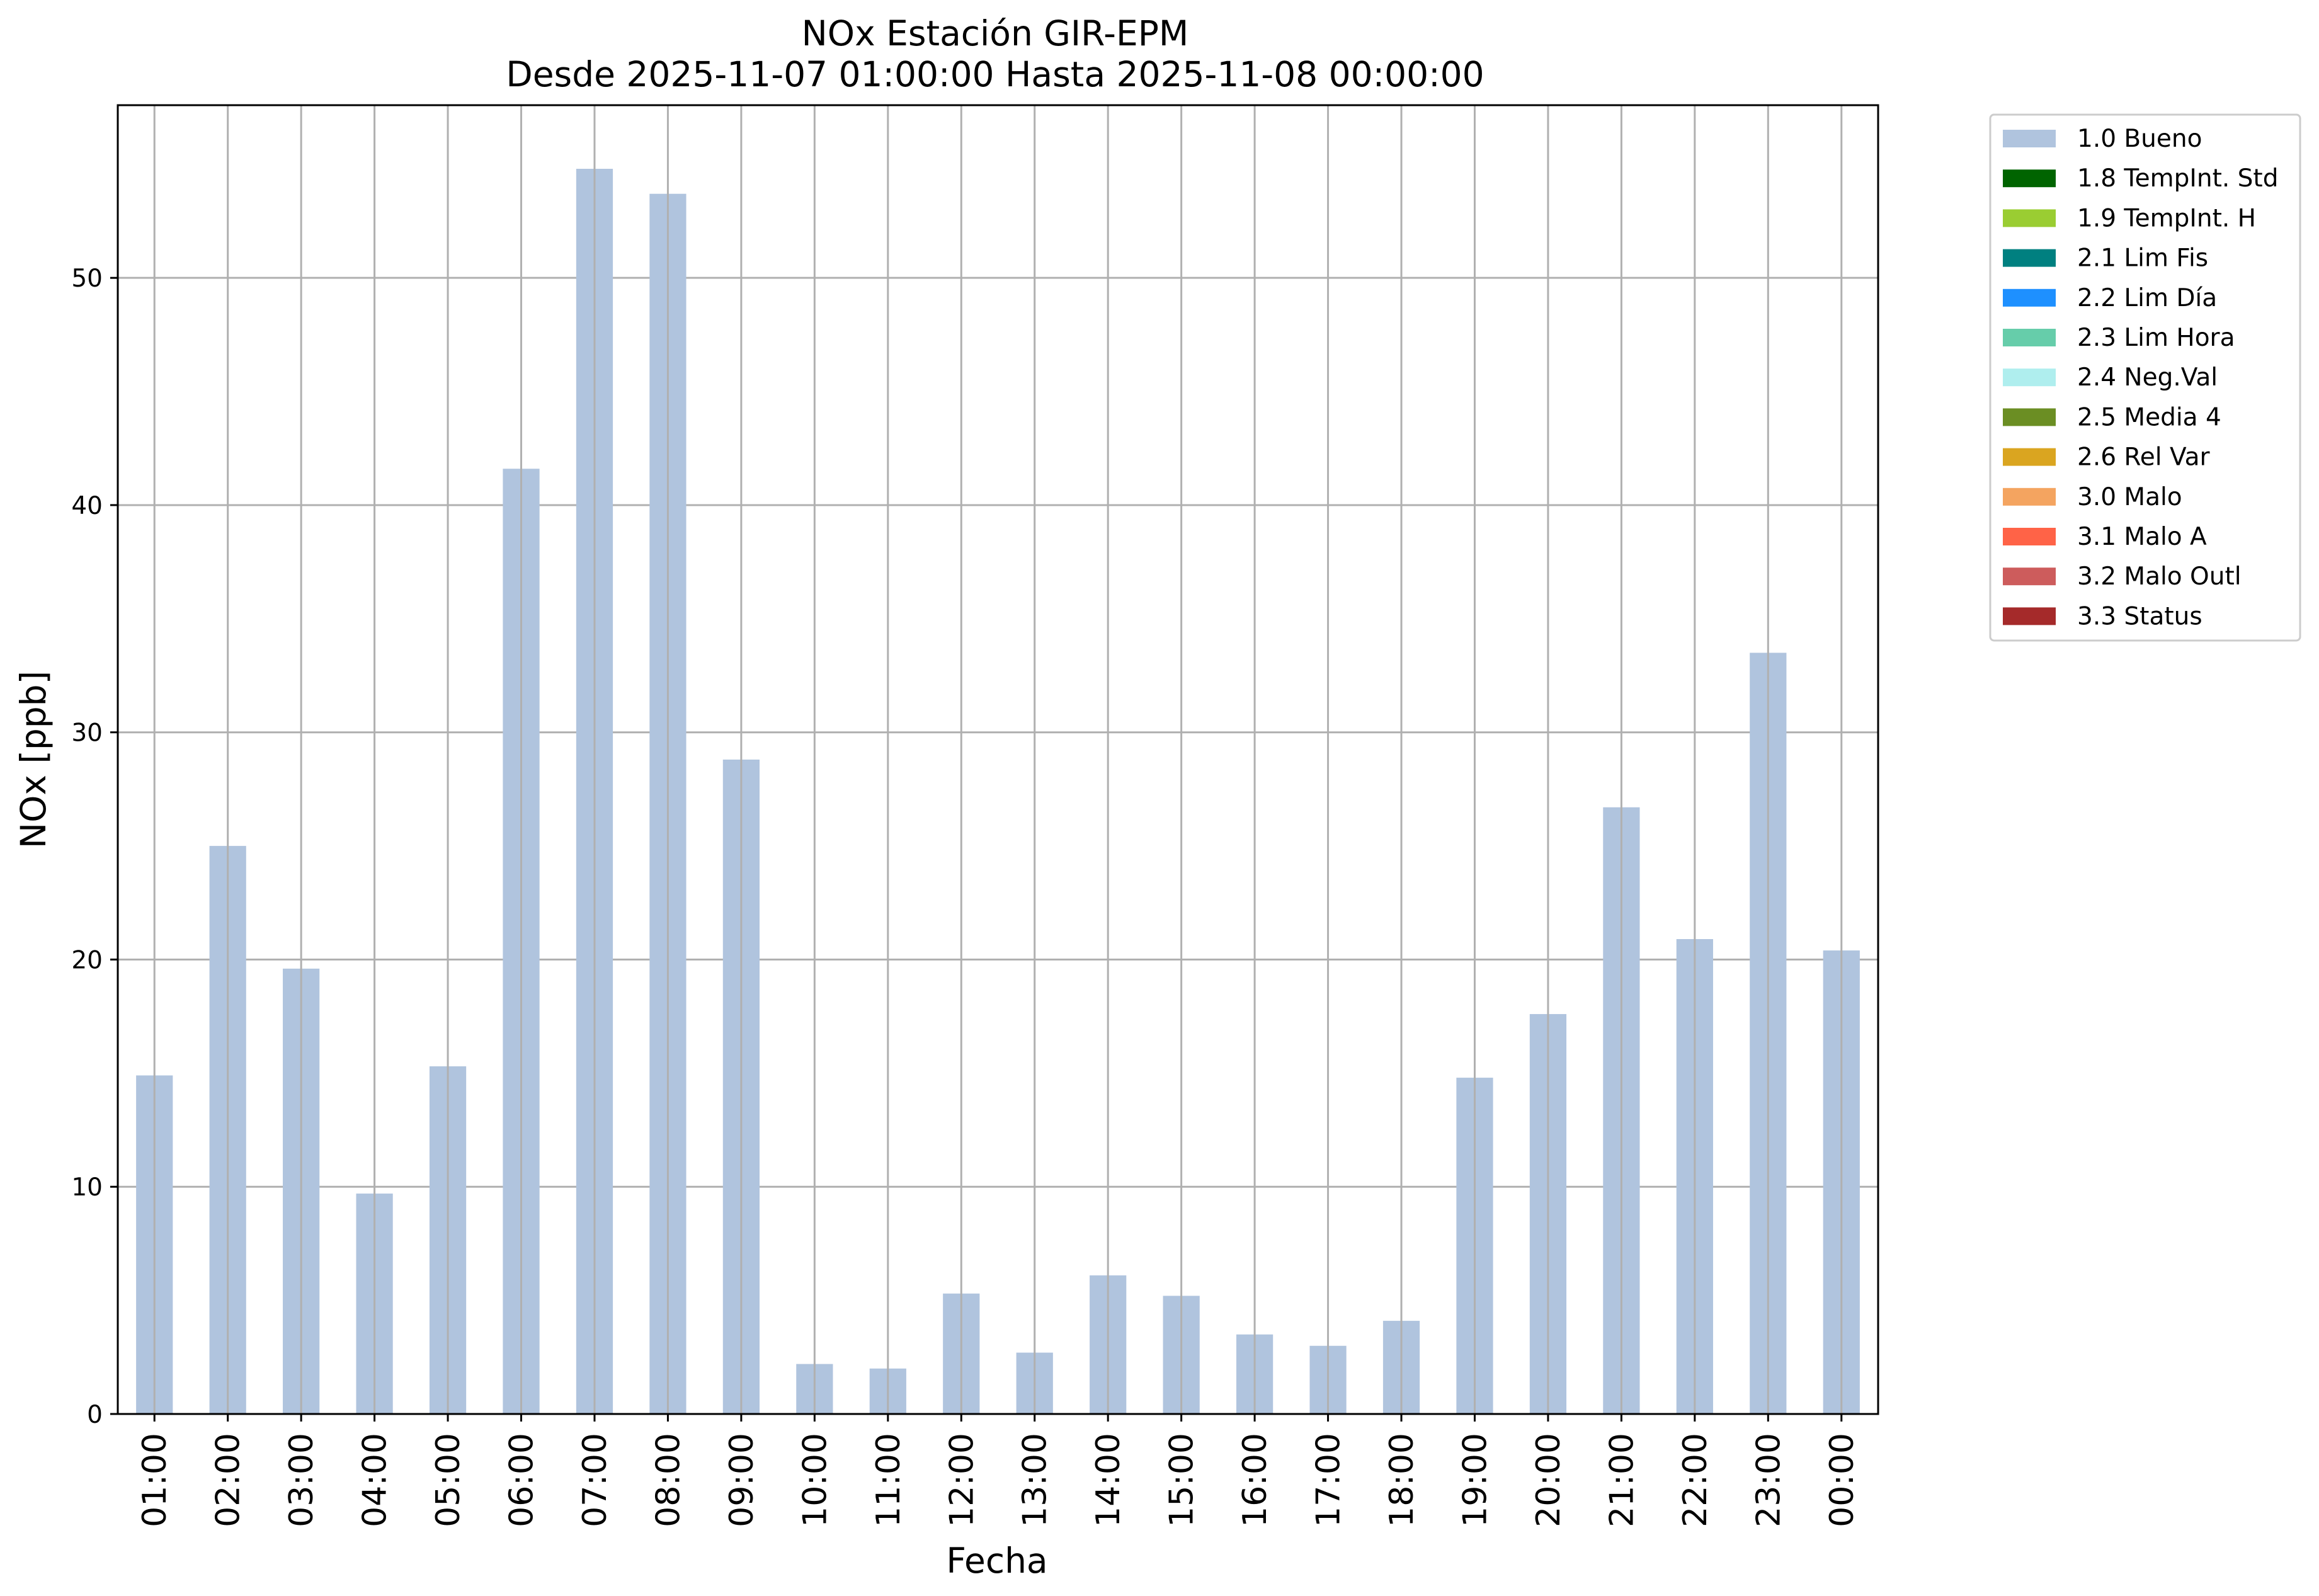 Image resolution: width=2319 pixels, height=1596 pixels. I want to click on x-tick-label: 02:00, so click(229, 1480).